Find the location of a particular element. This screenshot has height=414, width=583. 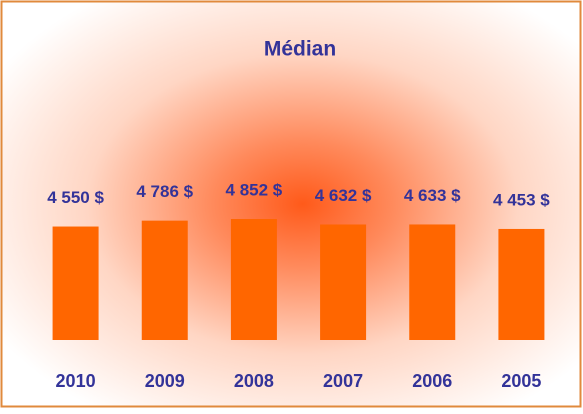

x-tick-label: 2008 is located at coordinates (254, 381).